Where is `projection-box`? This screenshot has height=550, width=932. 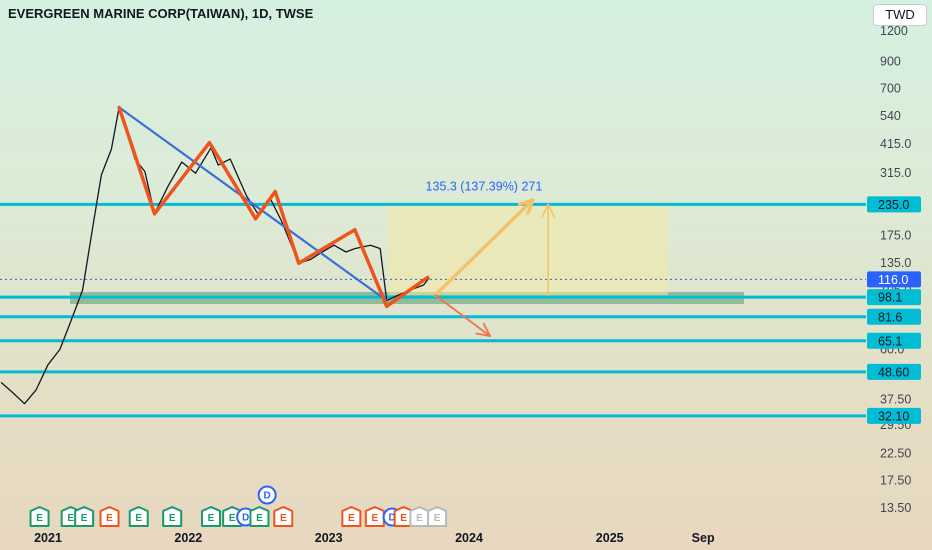
projection-box is located at coordinates (528, 250).